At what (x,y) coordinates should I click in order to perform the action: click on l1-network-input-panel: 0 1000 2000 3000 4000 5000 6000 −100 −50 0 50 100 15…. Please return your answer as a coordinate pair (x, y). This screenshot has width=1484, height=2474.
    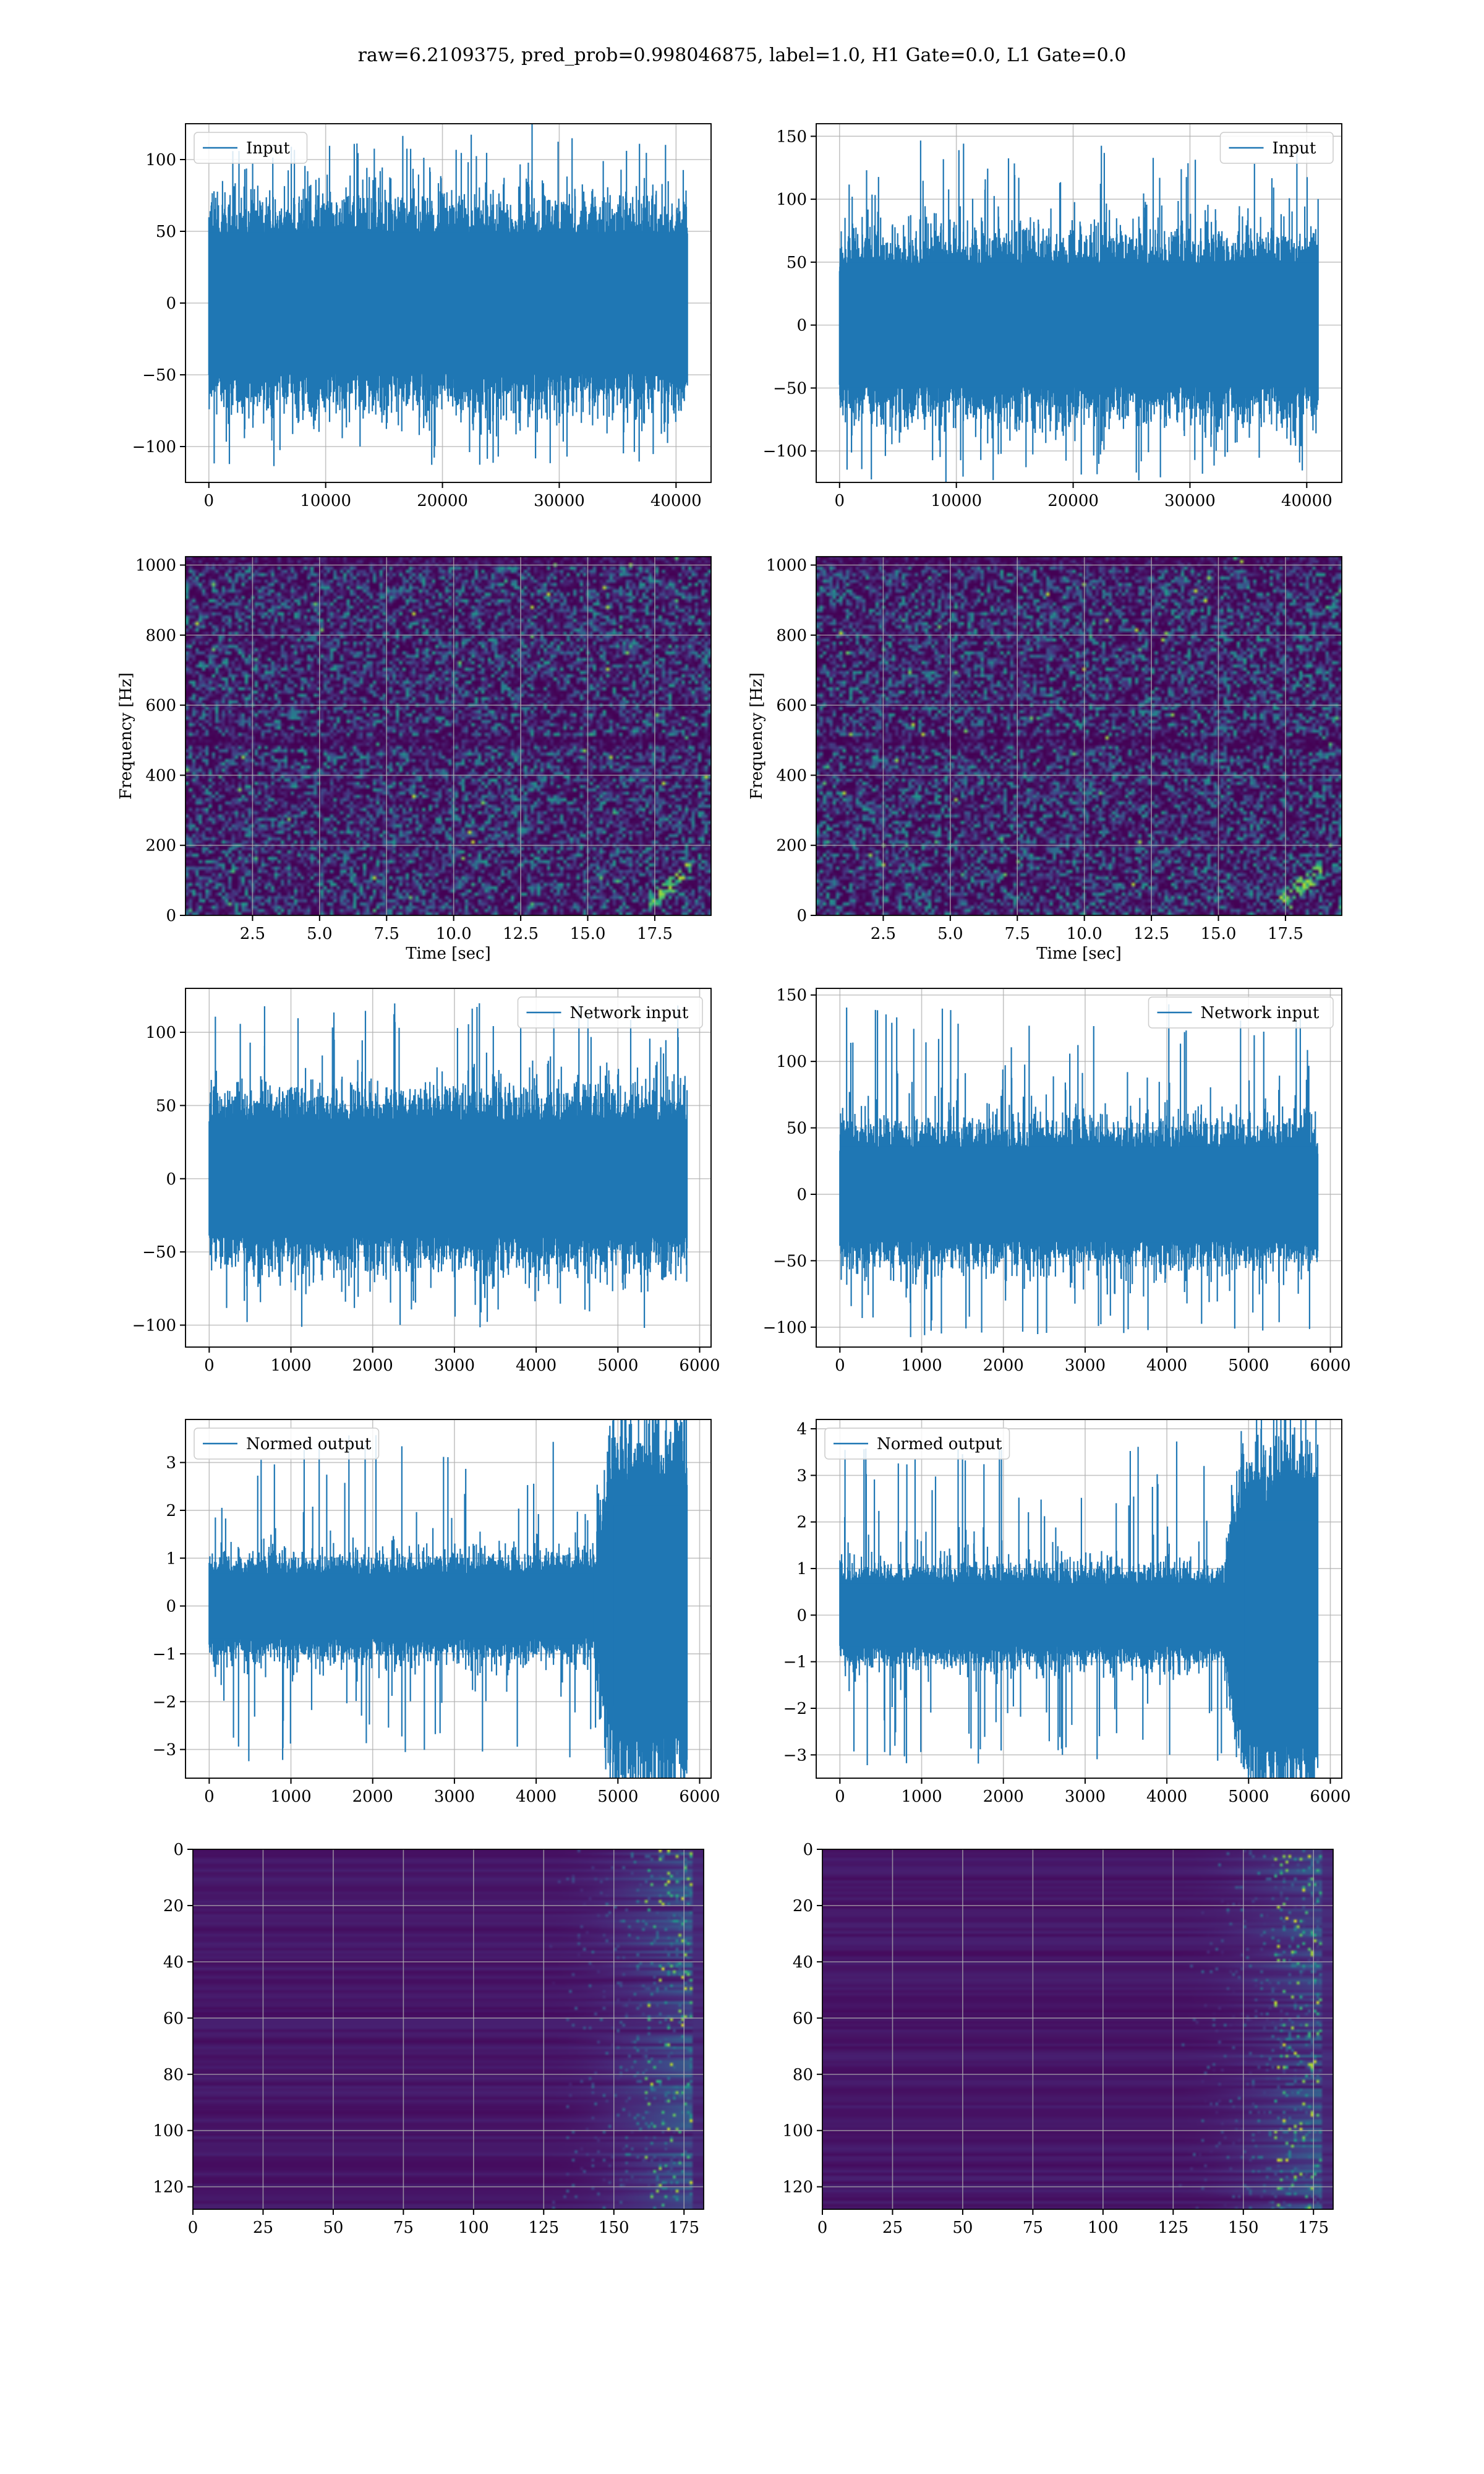
    Looking at the image, I should click on (1057, 1181).